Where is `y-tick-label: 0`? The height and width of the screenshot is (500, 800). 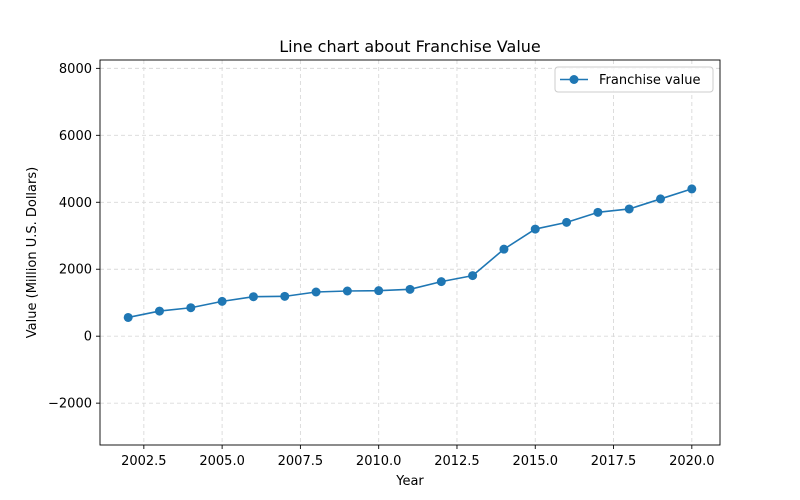 y-tick-label: 0 is located at coordinates (88, 337).